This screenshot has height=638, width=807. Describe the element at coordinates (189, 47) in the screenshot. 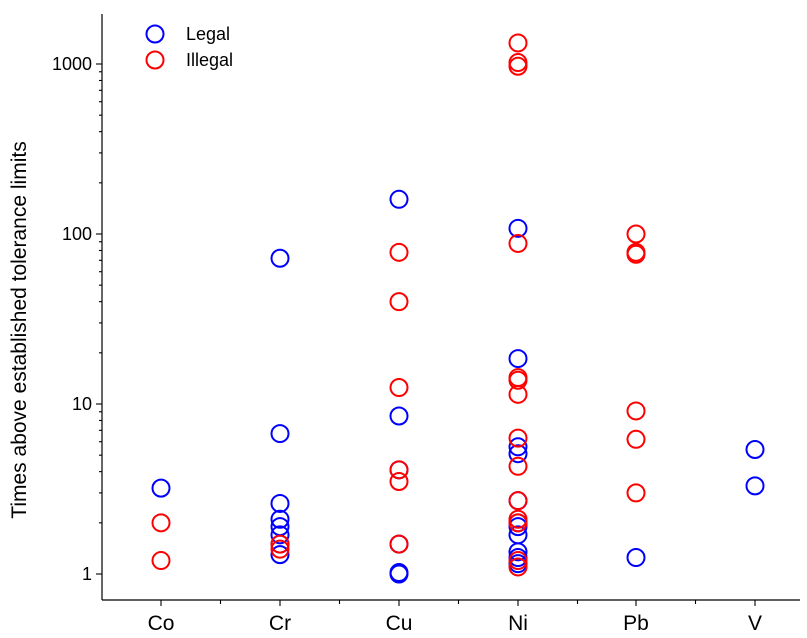

I see `legend: Legal Illegal` at that location.